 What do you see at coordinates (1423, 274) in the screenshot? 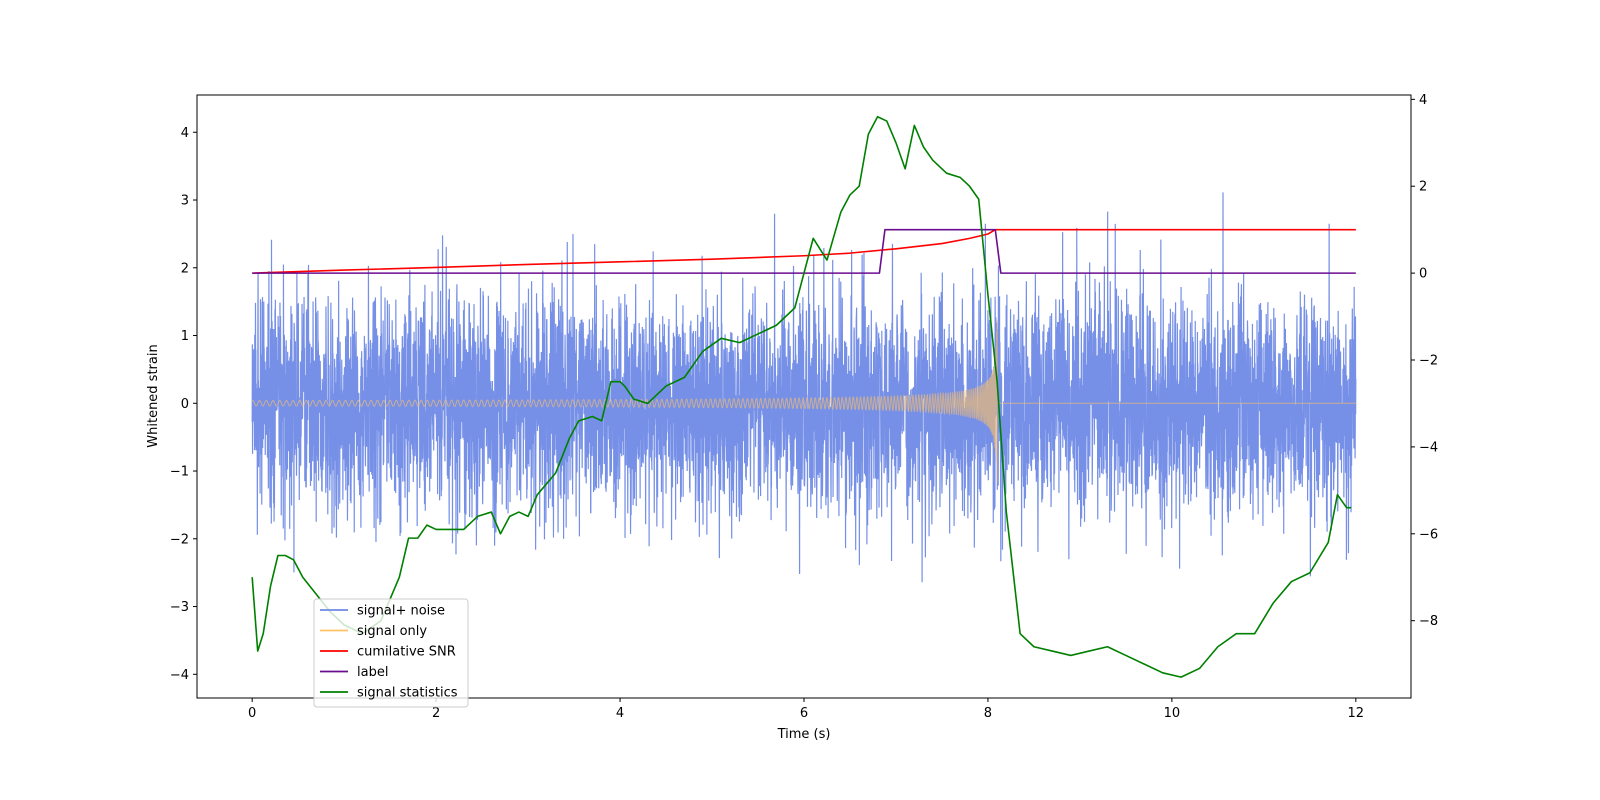
I see `y2-tick-label: 0` at bounding box center [1423, 274].